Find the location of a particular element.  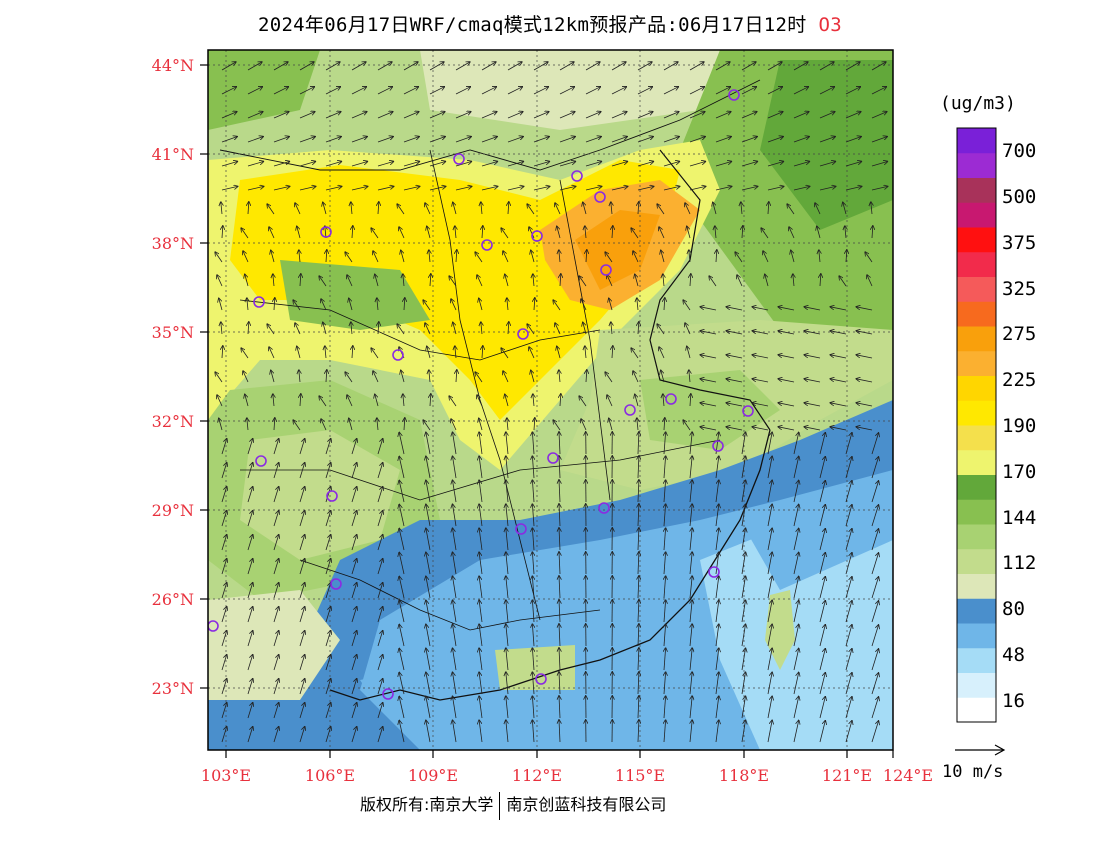

lat-label-26: 26°N is located at coordinates (172, 599).